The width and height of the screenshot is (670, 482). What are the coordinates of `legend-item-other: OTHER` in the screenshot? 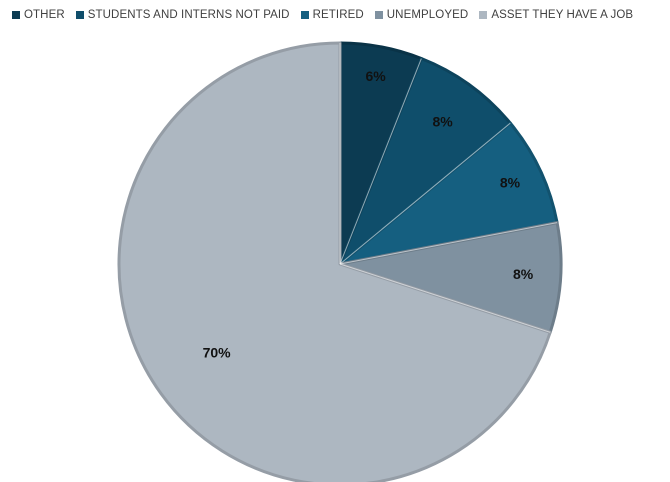 It's located at (38, 15).